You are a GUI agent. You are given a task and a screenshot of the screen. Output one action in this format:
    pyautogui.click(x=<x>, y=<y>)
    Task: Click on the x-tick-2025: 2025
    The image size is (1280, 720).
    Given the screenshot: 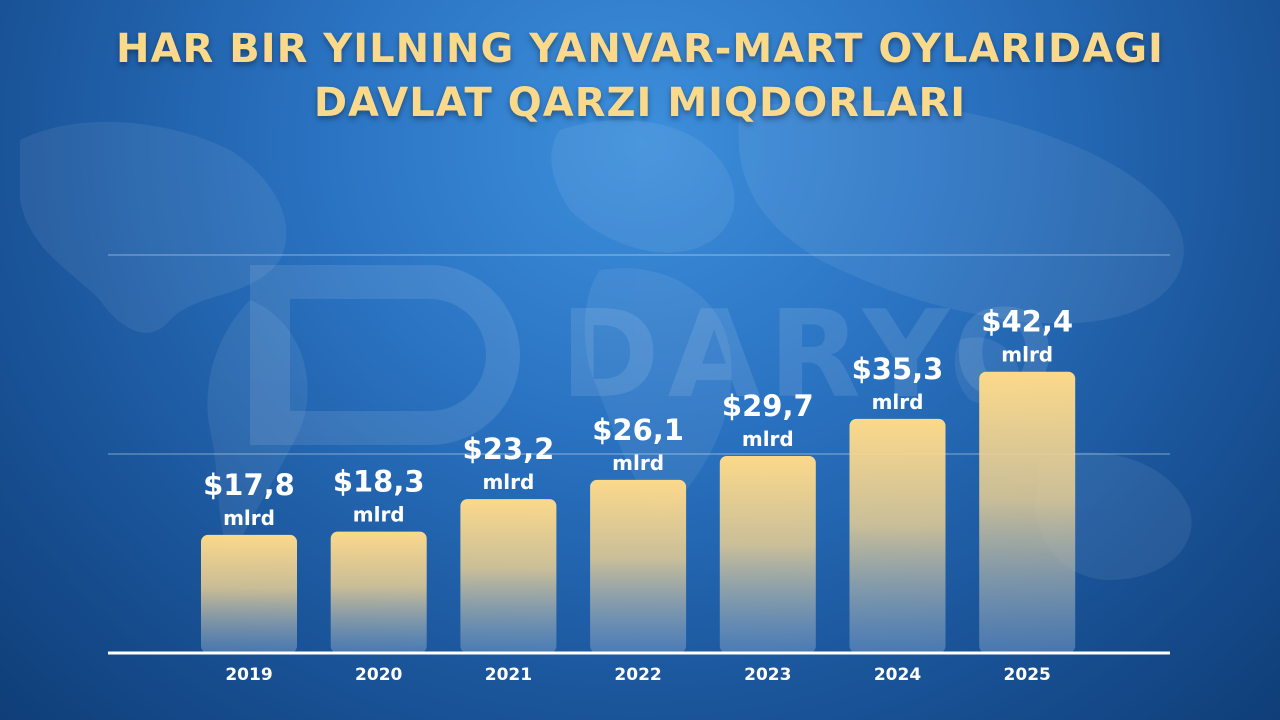 What is the action you would take?
    pyautogui.click(x=1027, y=675)
    